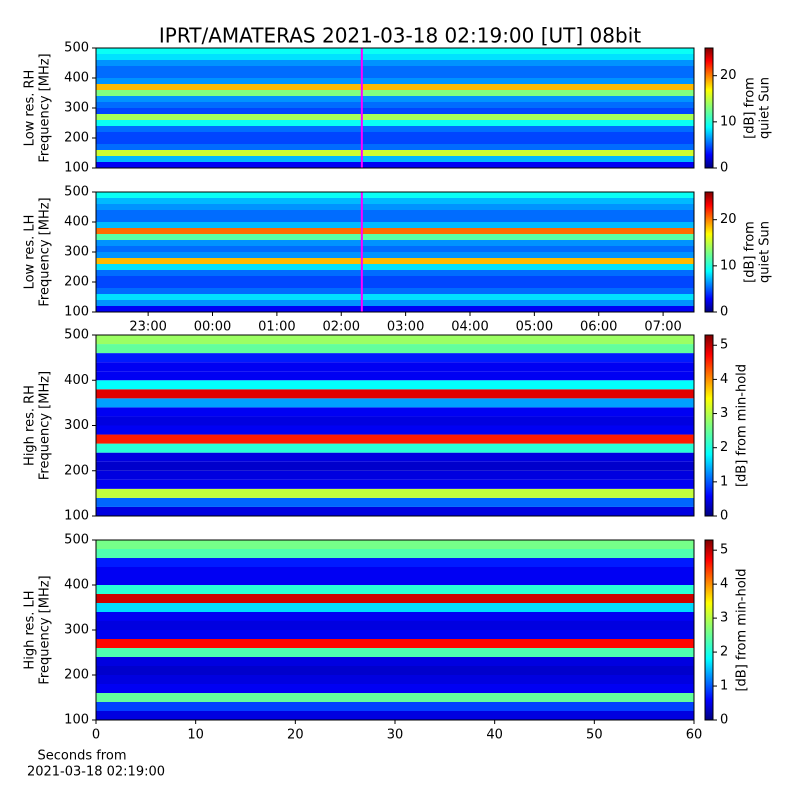 The image size is (800, 800). I want to click on colorbar-label: quiet Sun, so click(765, 252).